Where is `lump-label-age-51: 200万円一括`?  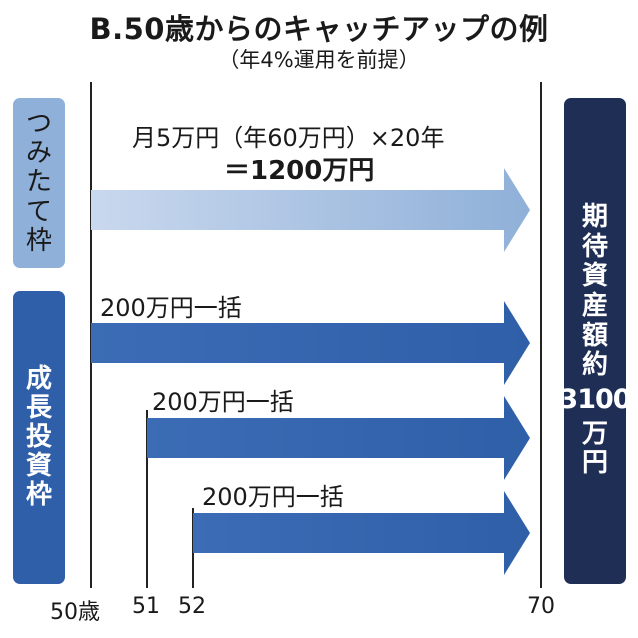
lump-label-age-51: 200万円一括 is located at coordinates (223, 402).